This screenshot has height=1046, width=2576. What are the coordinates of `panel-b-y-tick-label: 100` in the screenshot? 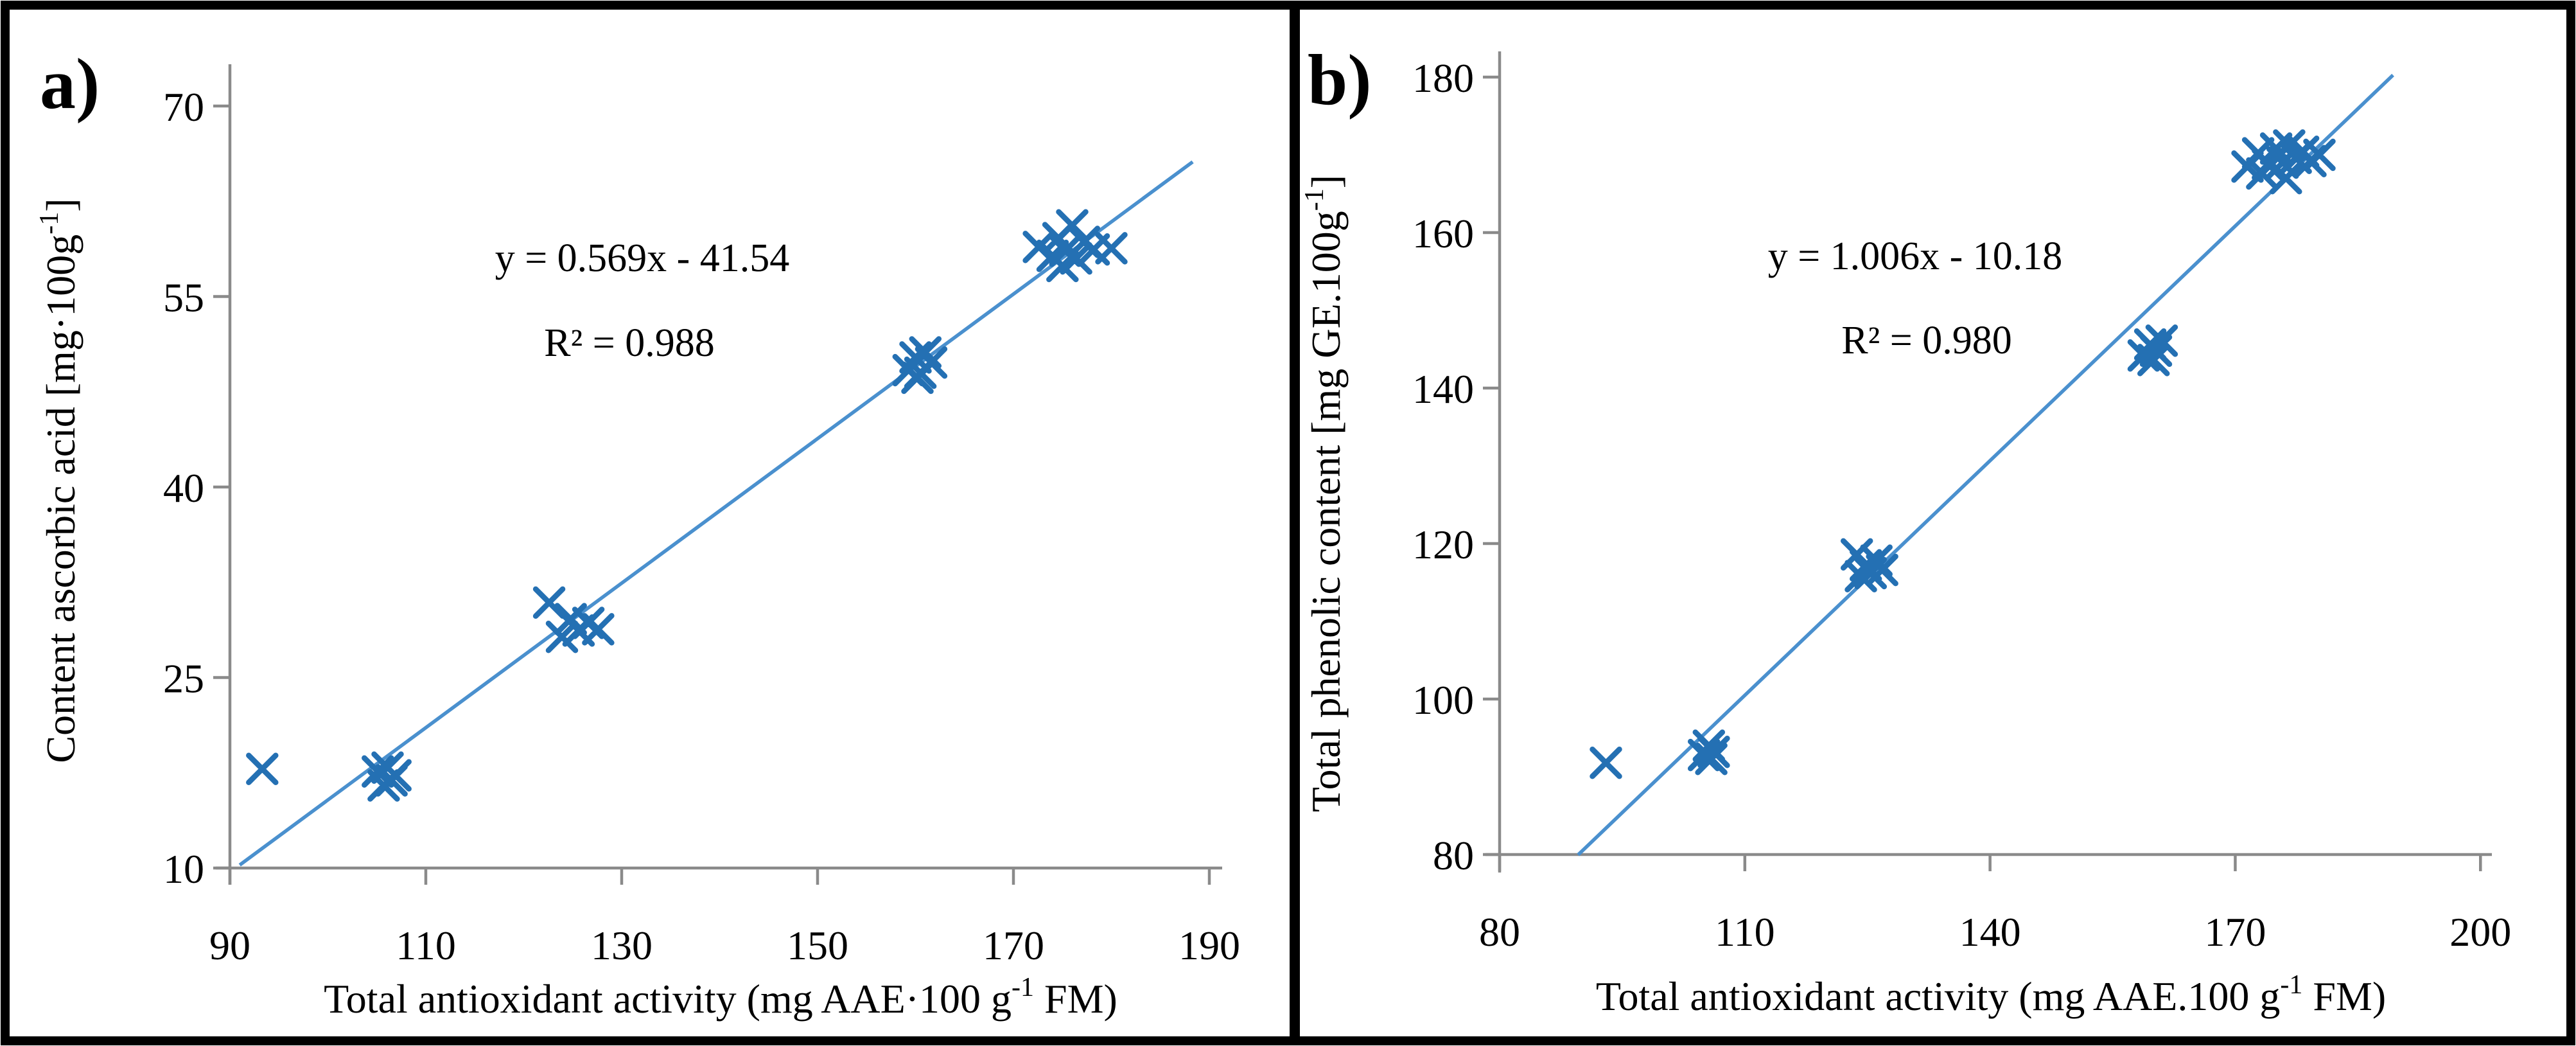 It's located at (1443, 700).